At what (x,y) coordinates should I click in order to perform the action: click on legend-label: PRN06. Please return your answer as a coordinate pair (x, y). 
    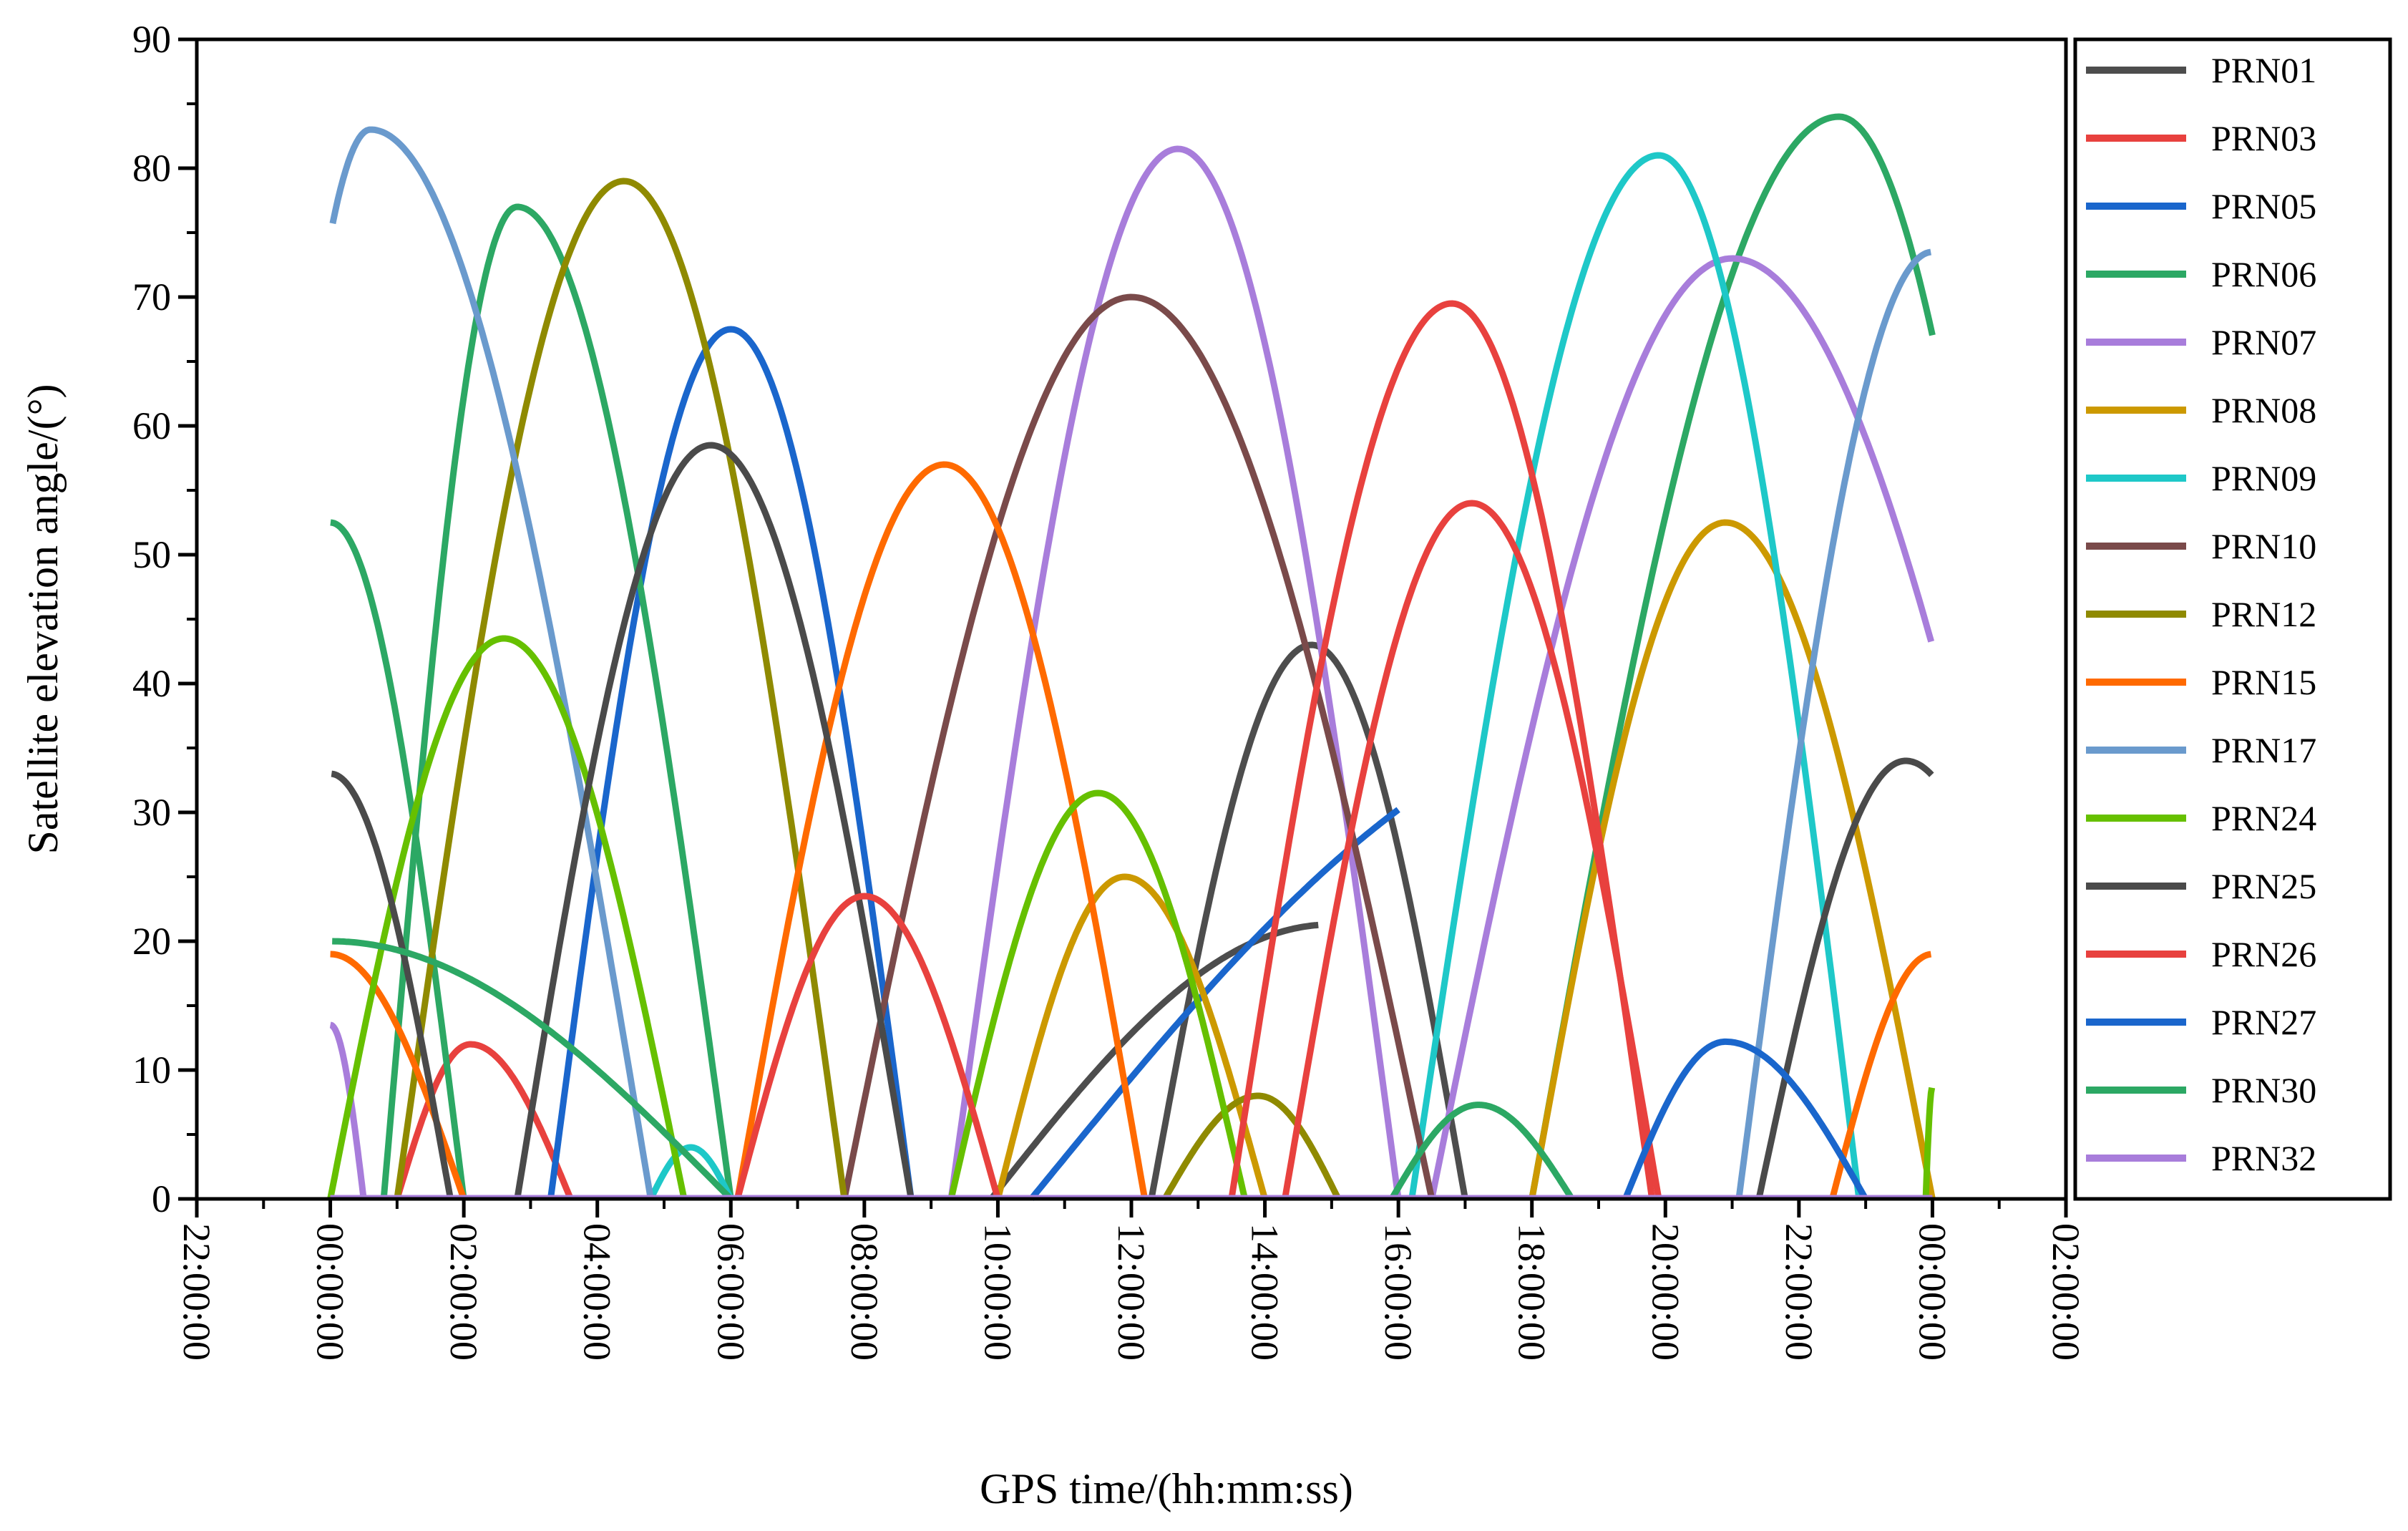
    Looking at the image, I should click on (2263, 274).